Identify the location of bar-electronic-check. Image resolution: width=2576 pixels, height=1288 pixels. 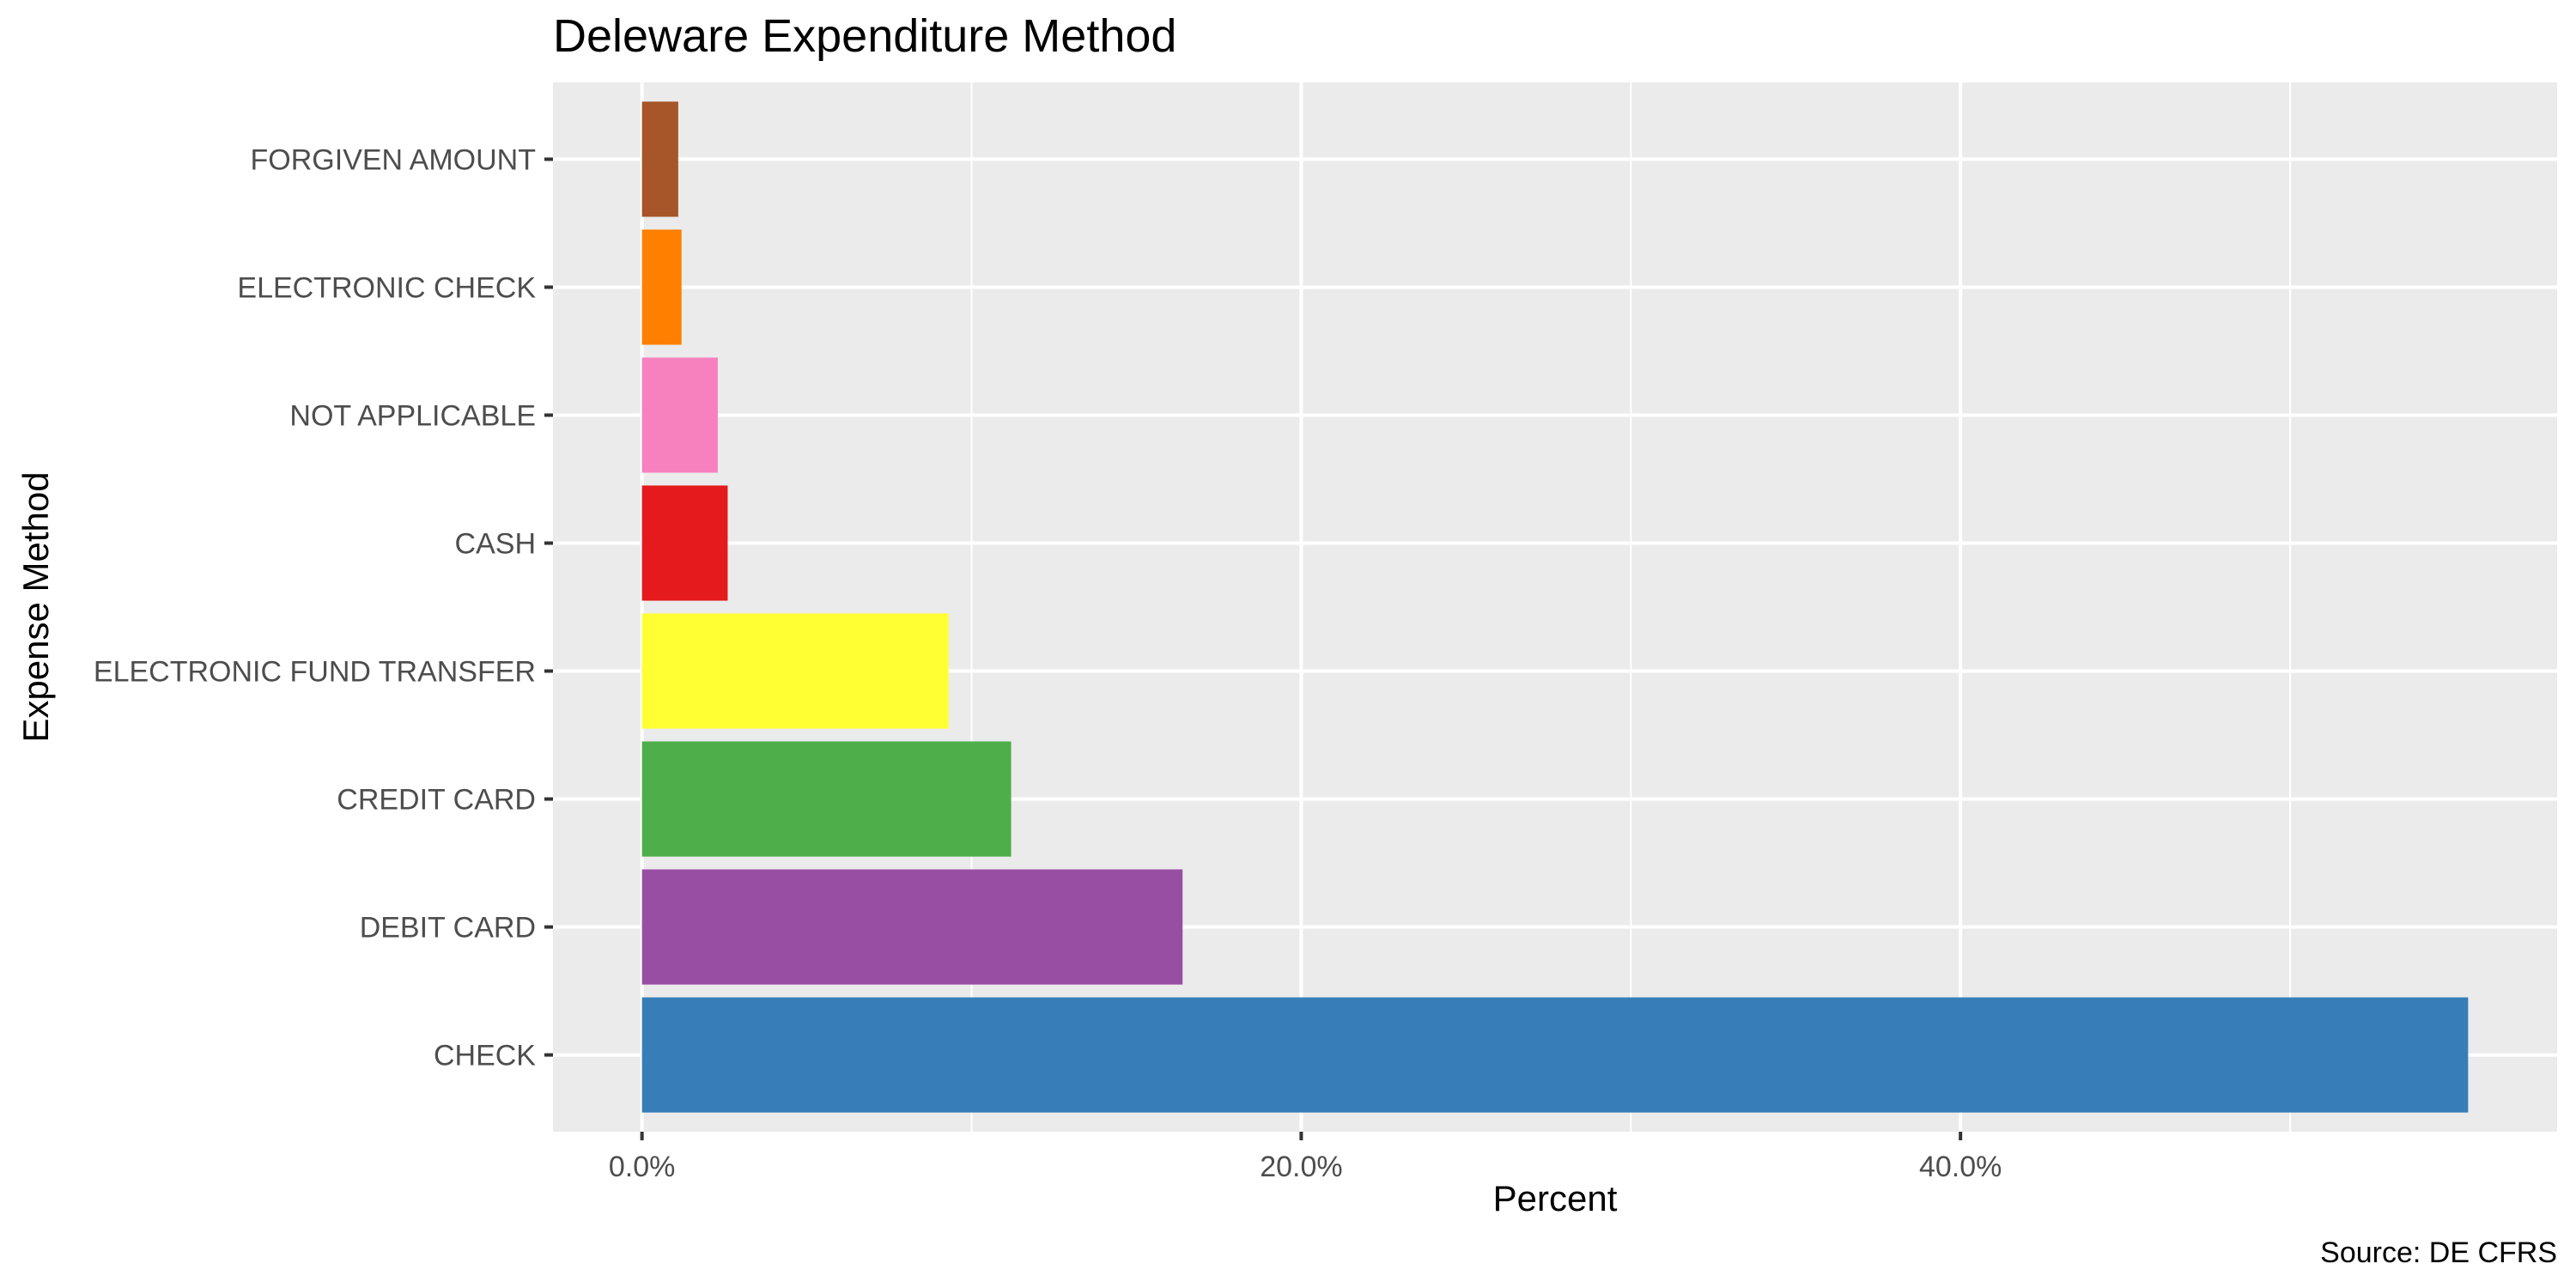
(662, 287).